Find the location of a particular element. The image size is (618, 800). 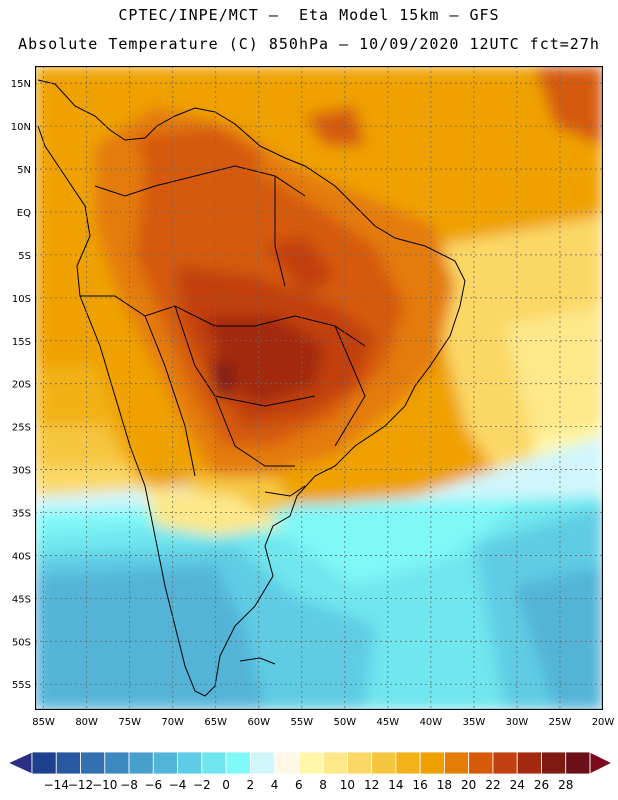

colorbar-label: 22 is located at coordinates (492, 785).